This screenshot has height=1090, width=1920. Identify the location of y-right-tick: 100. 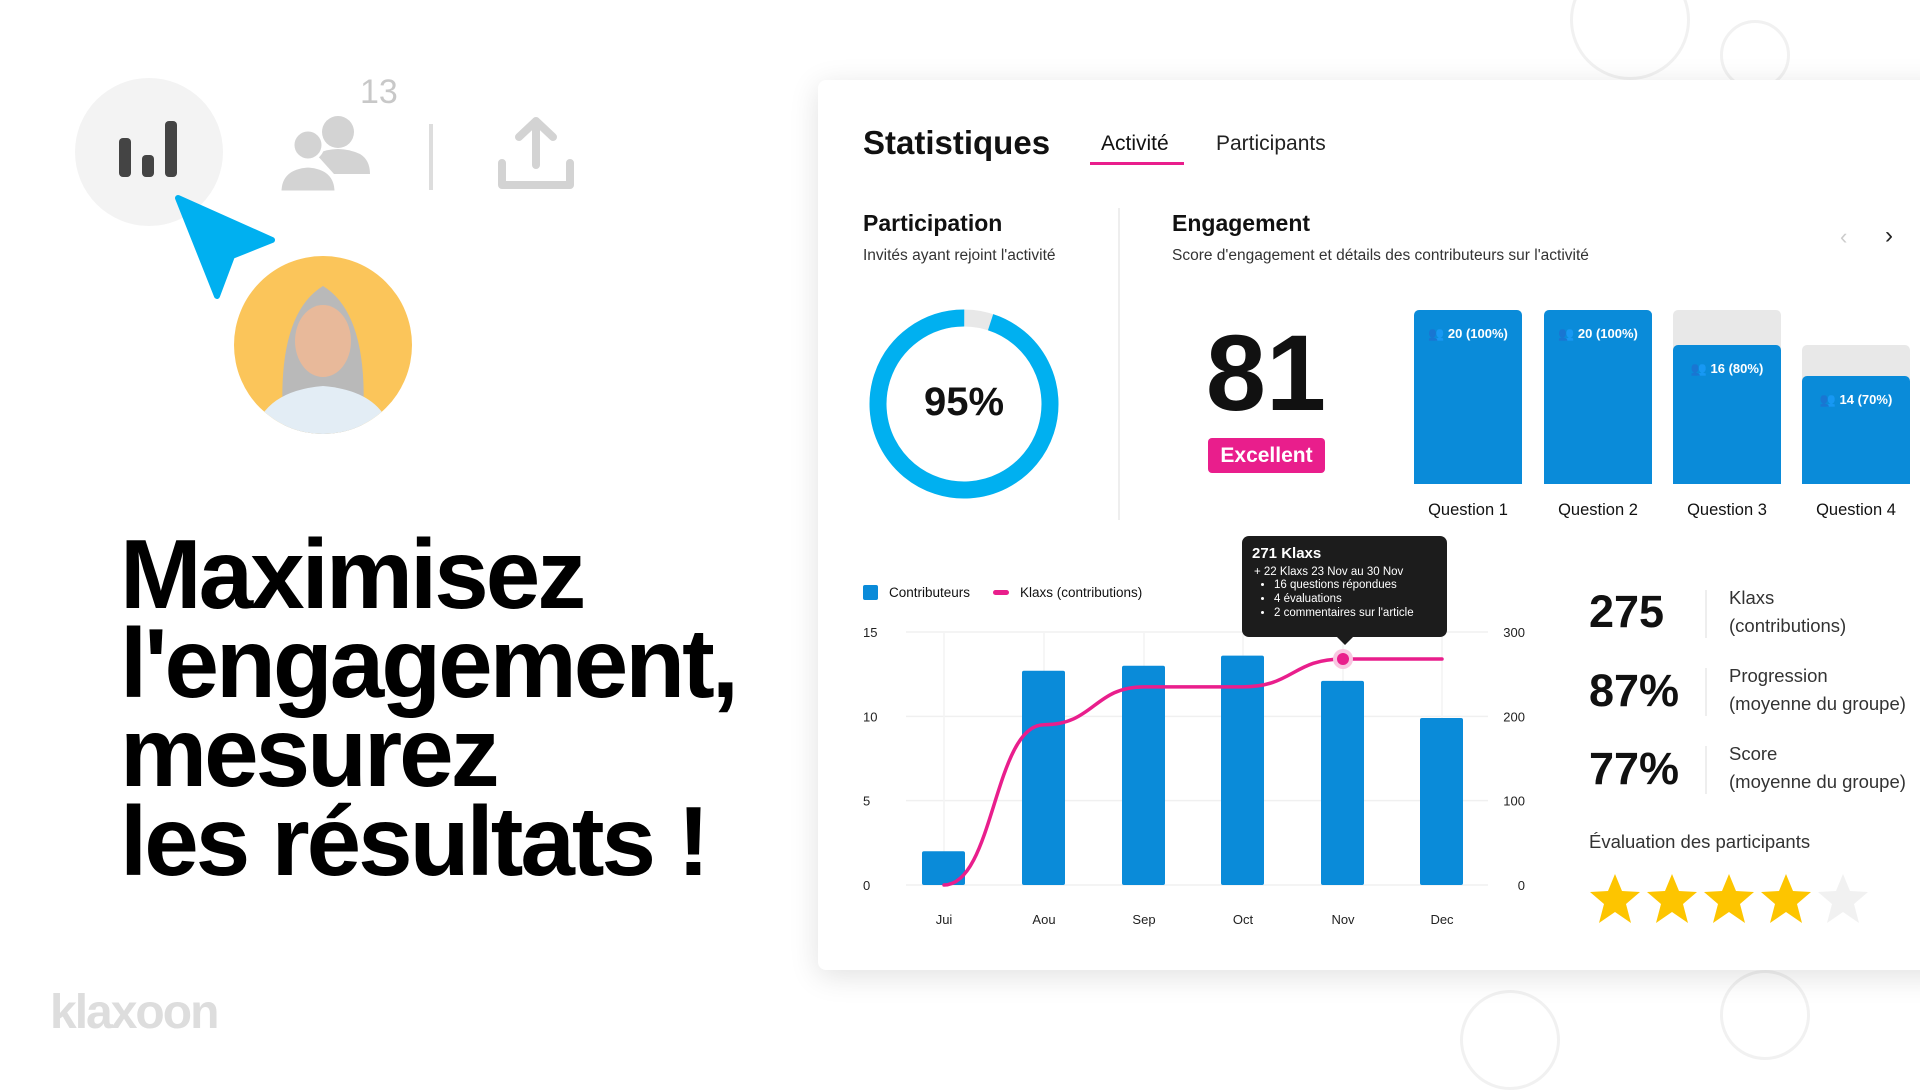
(1514, 801).